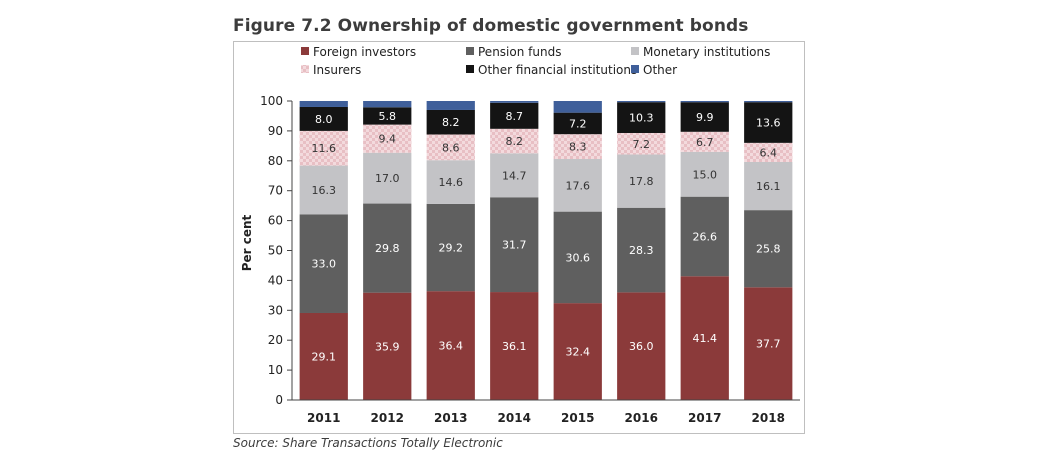 The width and height of the screenshot is (1040, 458). Describe the element at coordinates (387, 418) in the screenshot. I see `x-tick-label: 2012` at that location.